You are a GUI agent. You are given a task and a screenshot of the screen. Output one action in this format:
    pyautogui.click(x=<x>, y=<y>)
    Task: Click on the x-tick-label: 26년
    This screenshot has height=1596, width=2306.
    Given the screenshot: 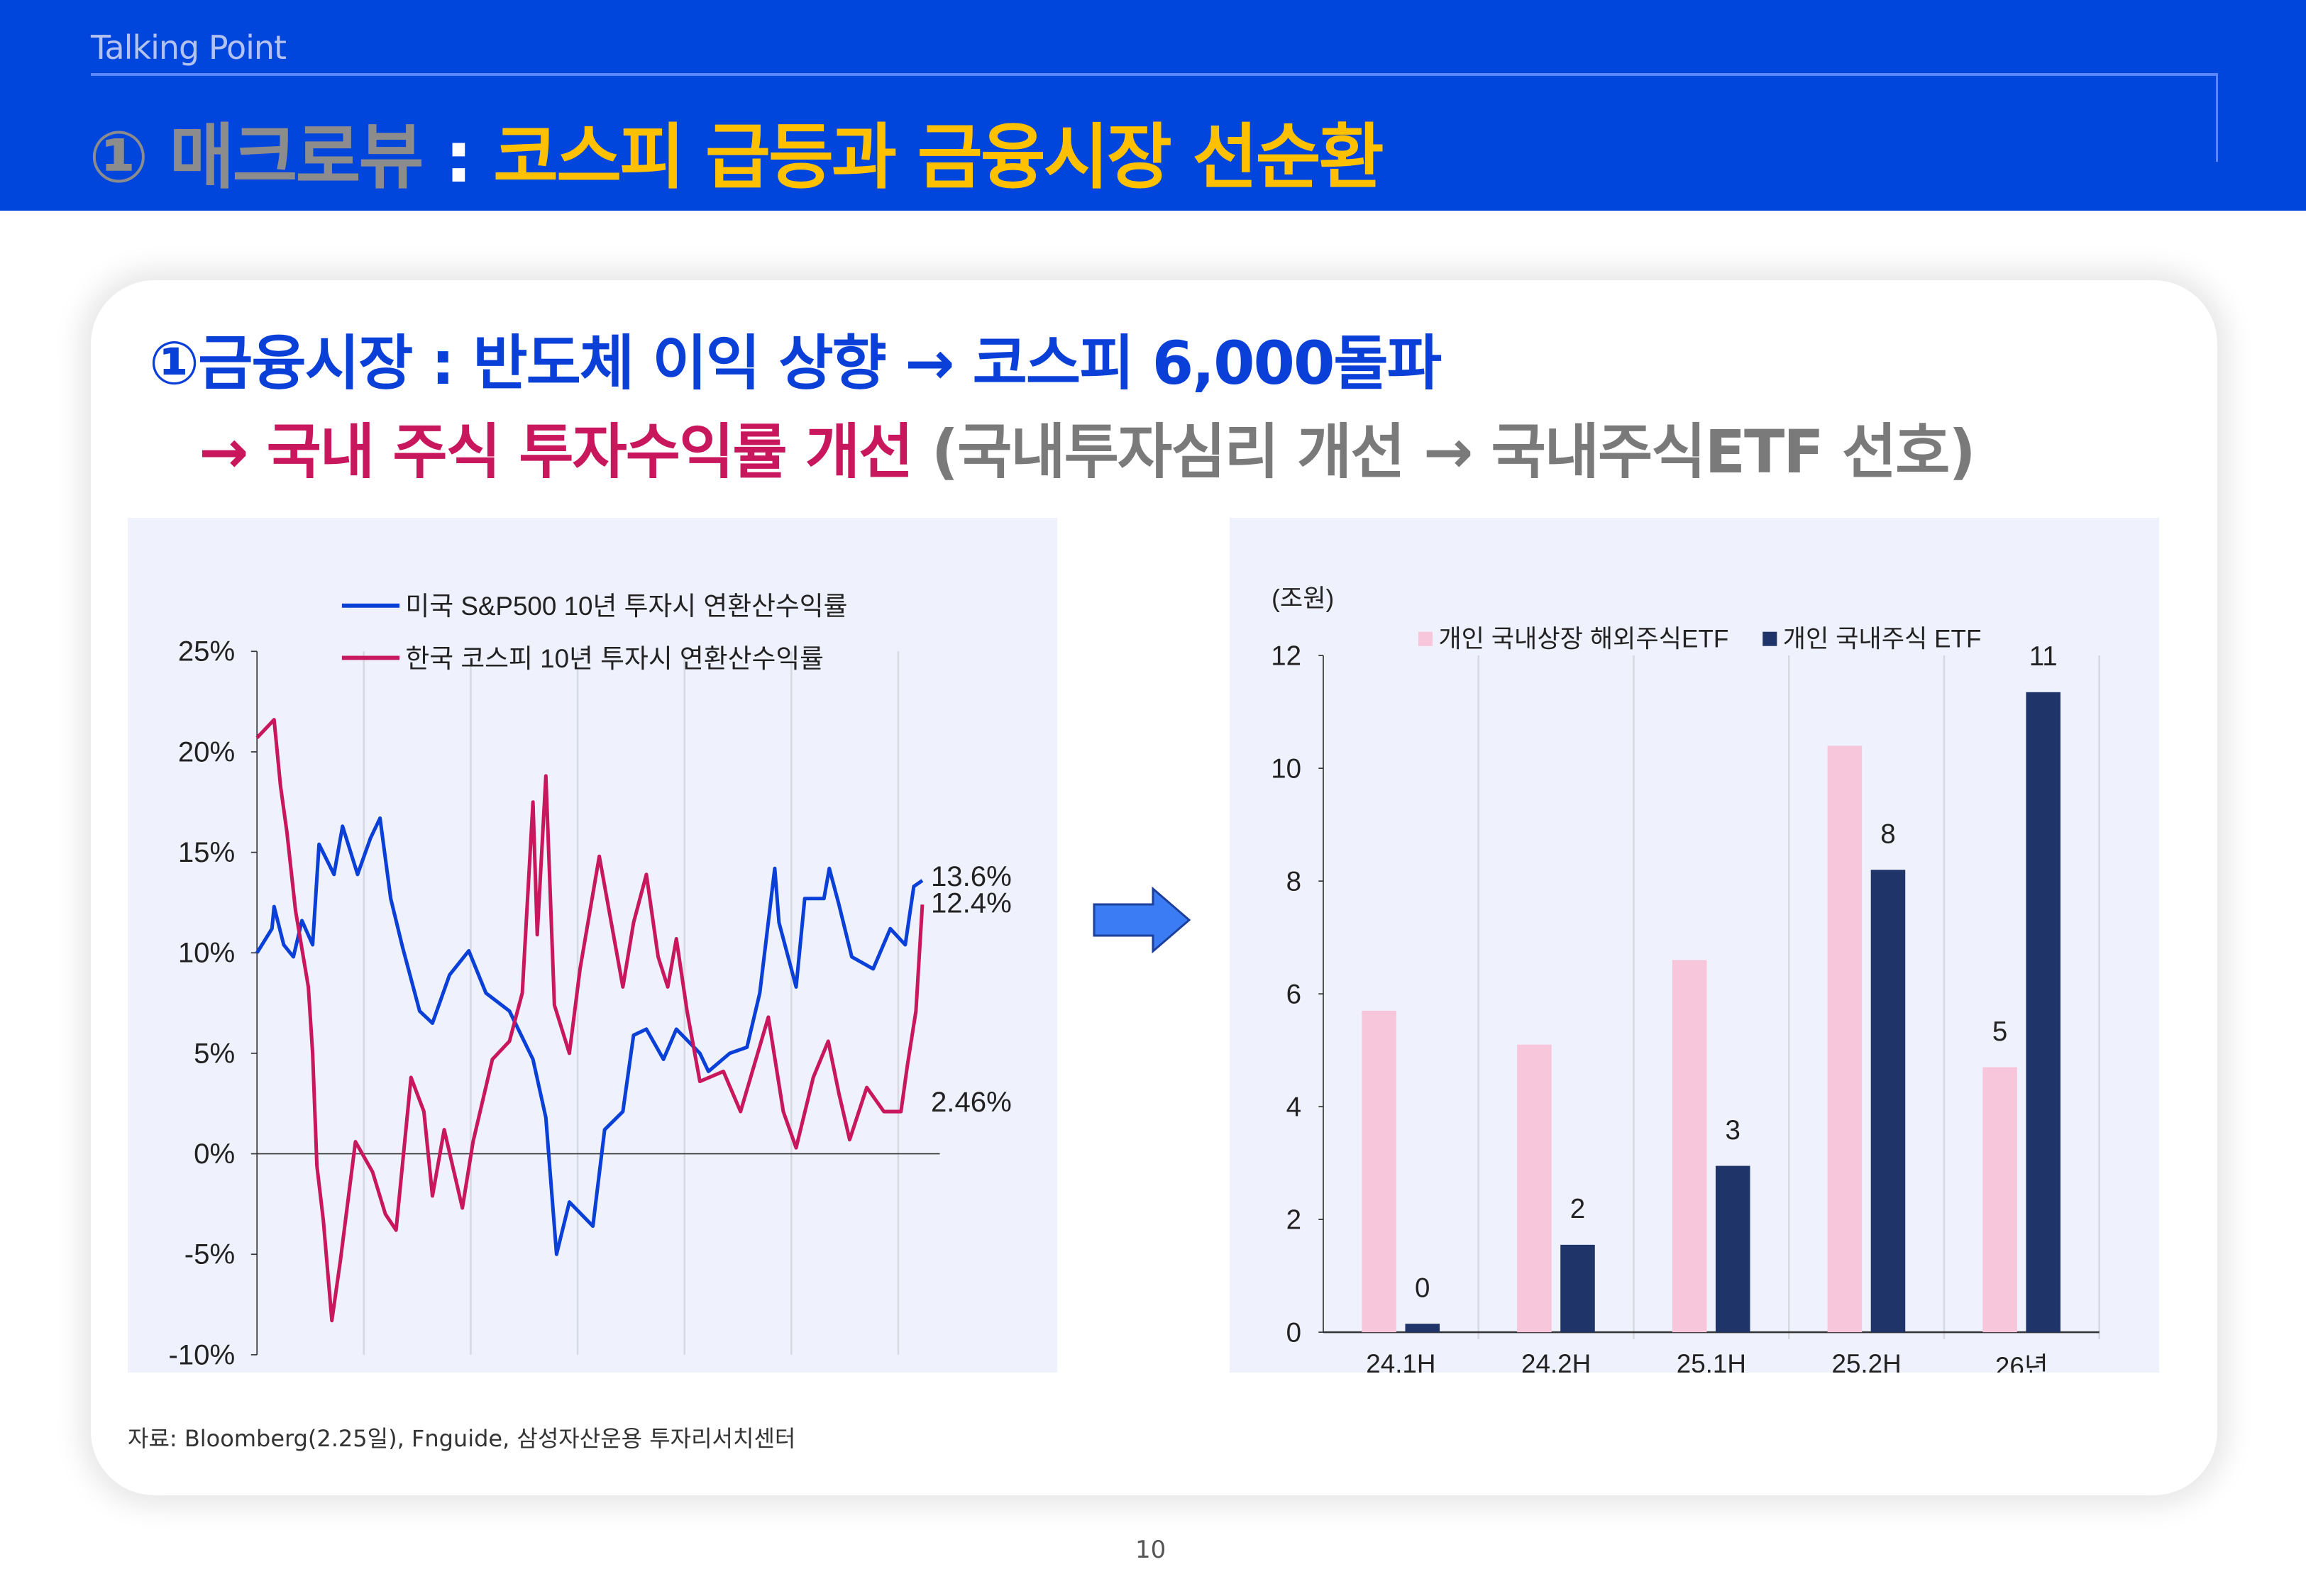 What is the action you would take?
    pyautogui.click(x=2022, y=1362)
    